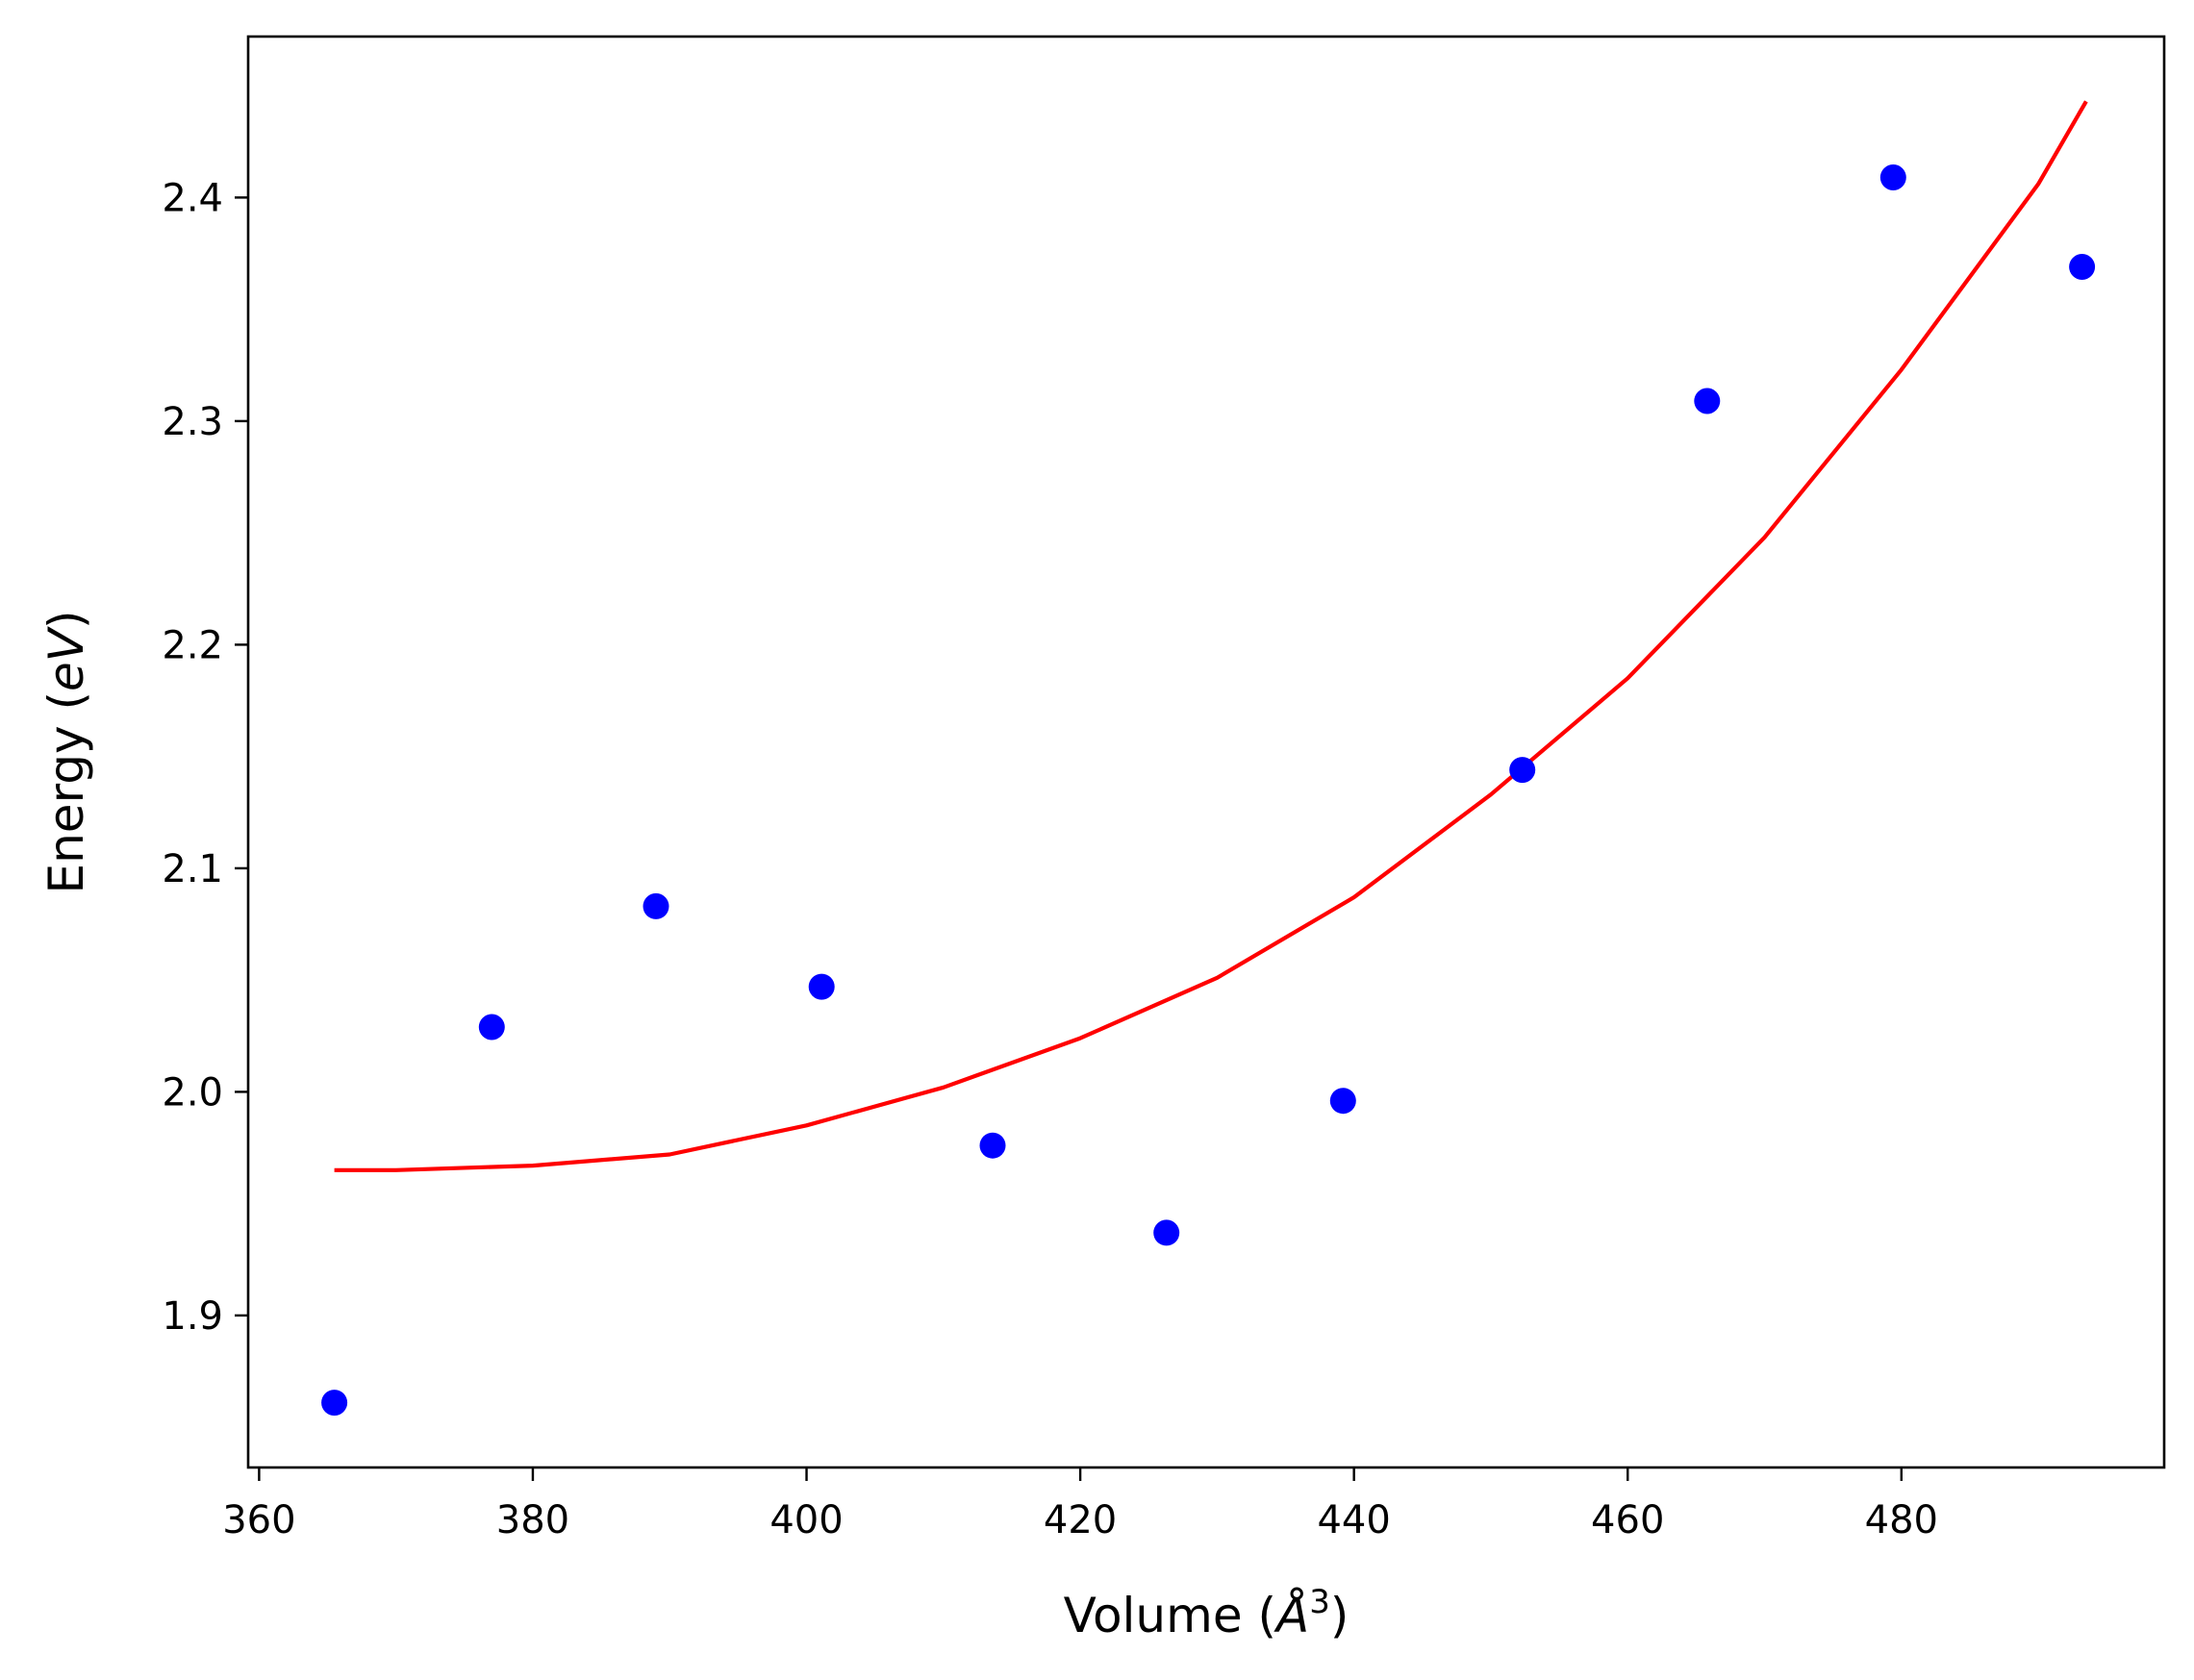 This screenshot has width=2194, height=1680. I want to click on x-tick-label: 360, so click(258, 1520).